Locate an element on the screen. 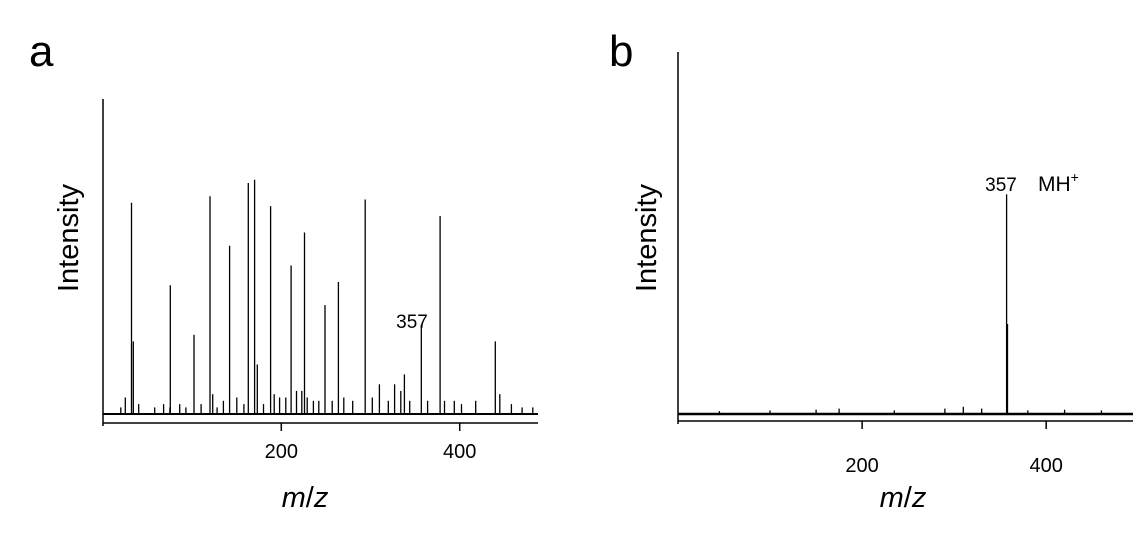 The height and width of the screenshot is (539, 1143). panel-a-x-title-m: m is located at coordinates (294, 498).